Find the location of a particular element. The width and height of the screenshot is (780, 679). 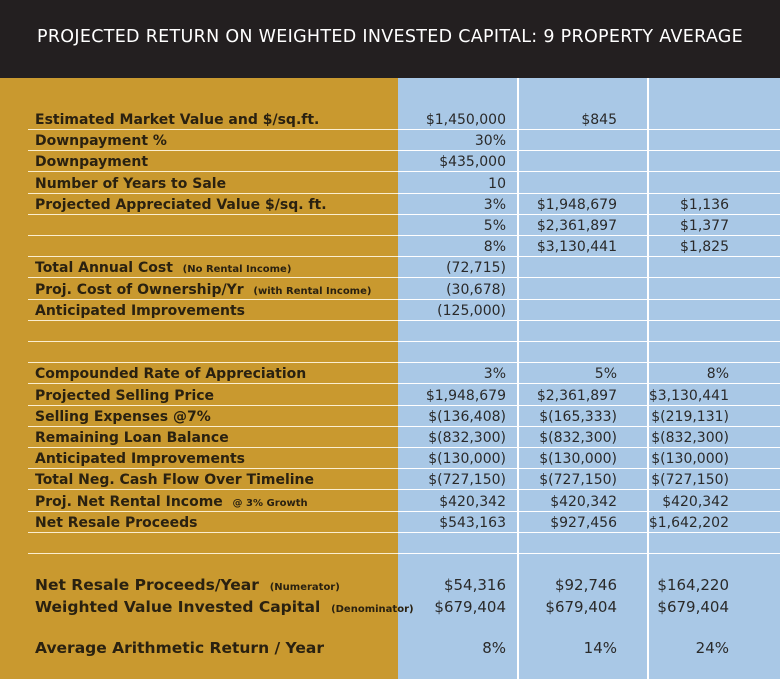

row-label: Projected Appreciated Value $/sq. ft. is located at coordinates (185, 205).